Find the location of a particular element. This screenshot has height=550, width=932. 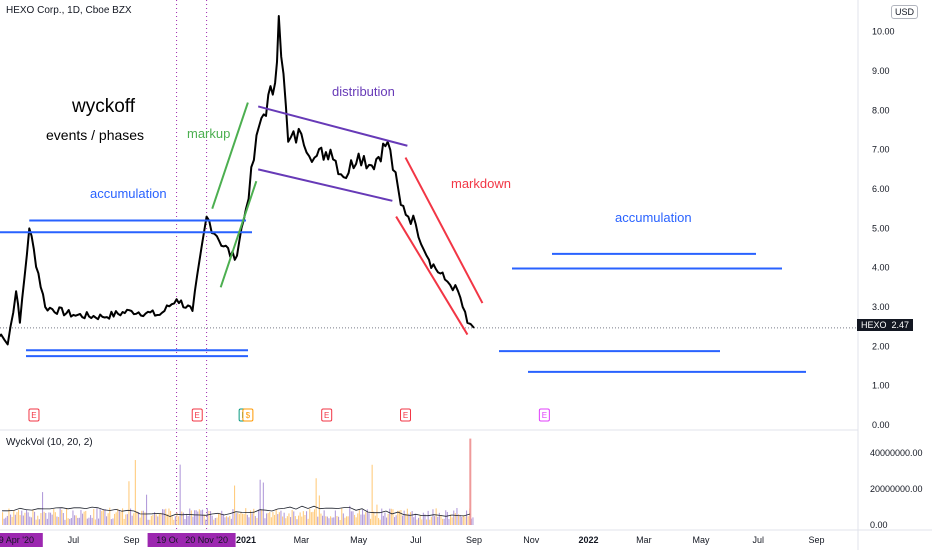

volume-indicator-title: WyckVol (10, 20, 2) is located at coordinates (49, 442).